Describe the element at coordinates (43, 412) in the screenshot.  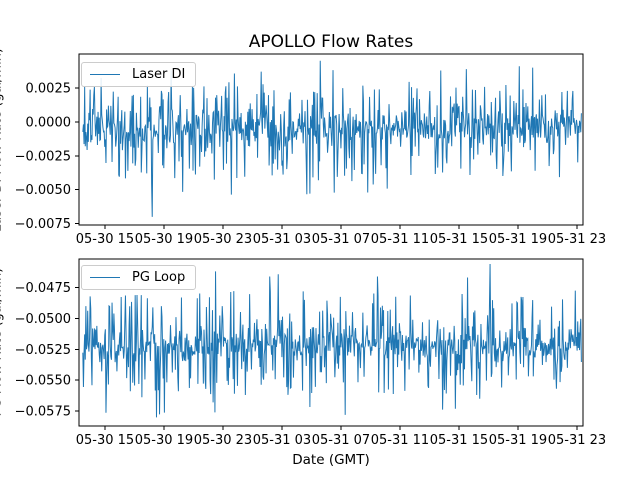
I see `y-tick-label: −0.0575` at that location.